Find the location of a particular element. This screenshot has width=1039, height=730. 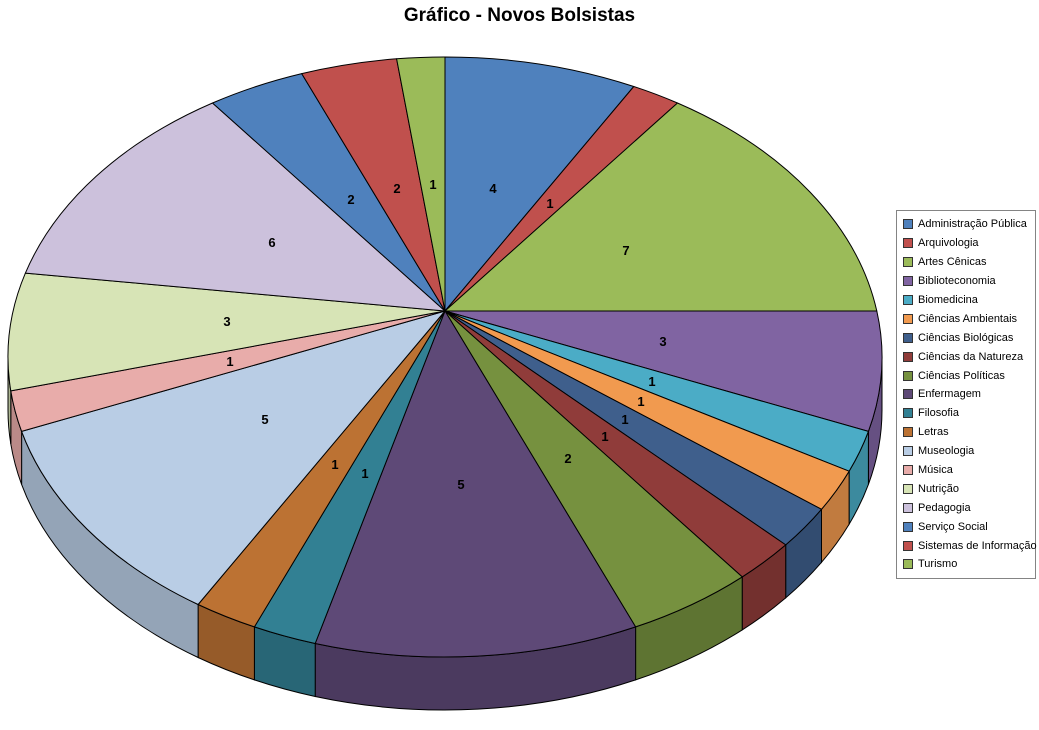

legend-item: Turismo is located at coordinates (966, 564).